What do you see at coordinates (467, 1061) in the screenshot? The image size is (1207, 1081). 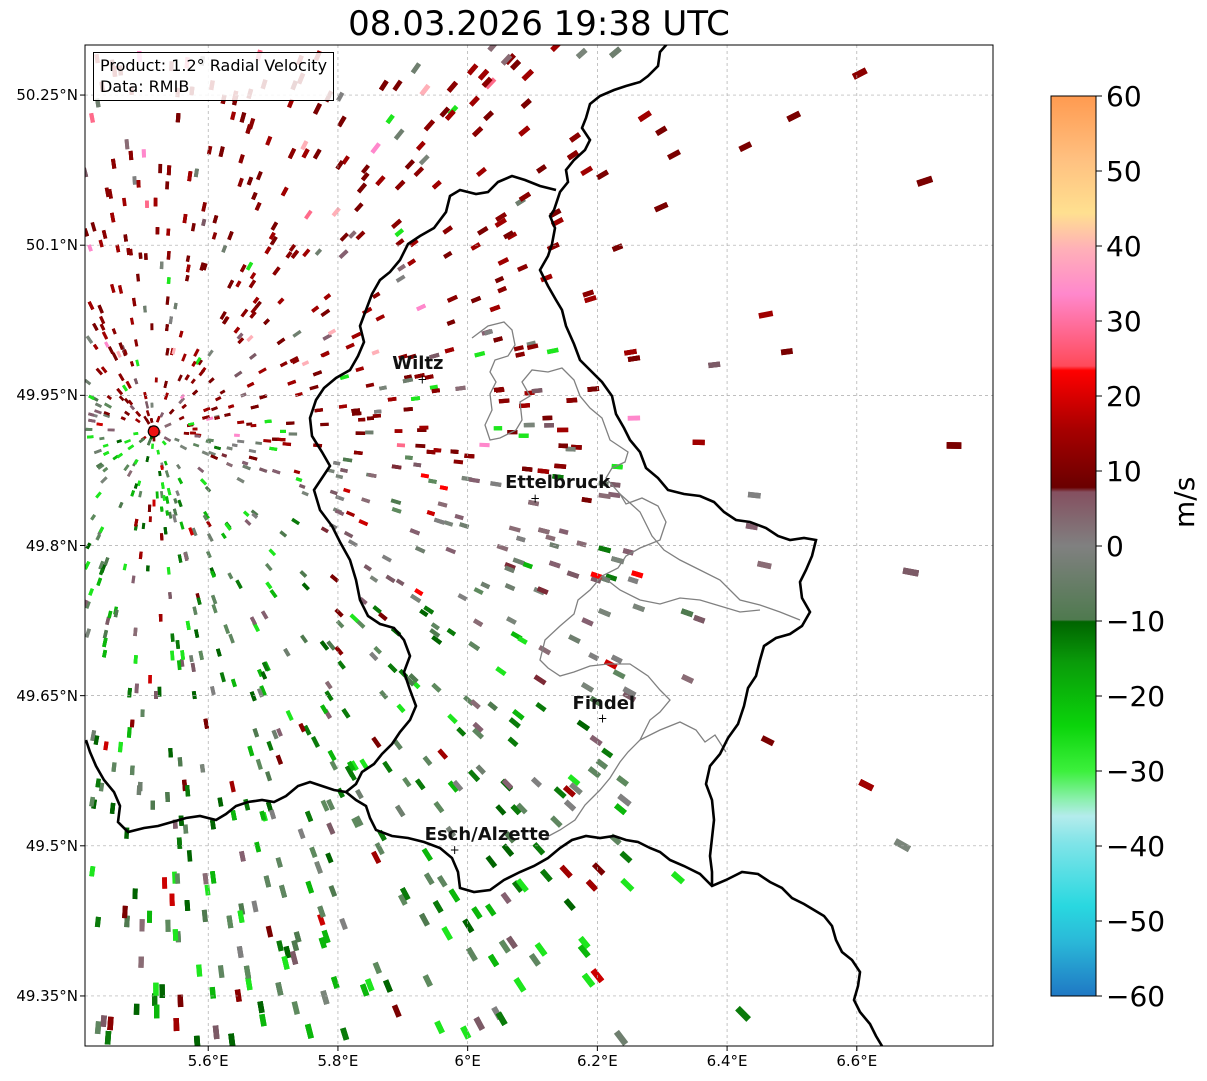 I see `lon-tick-label: 6°E` at bounding box center [467, 1061].